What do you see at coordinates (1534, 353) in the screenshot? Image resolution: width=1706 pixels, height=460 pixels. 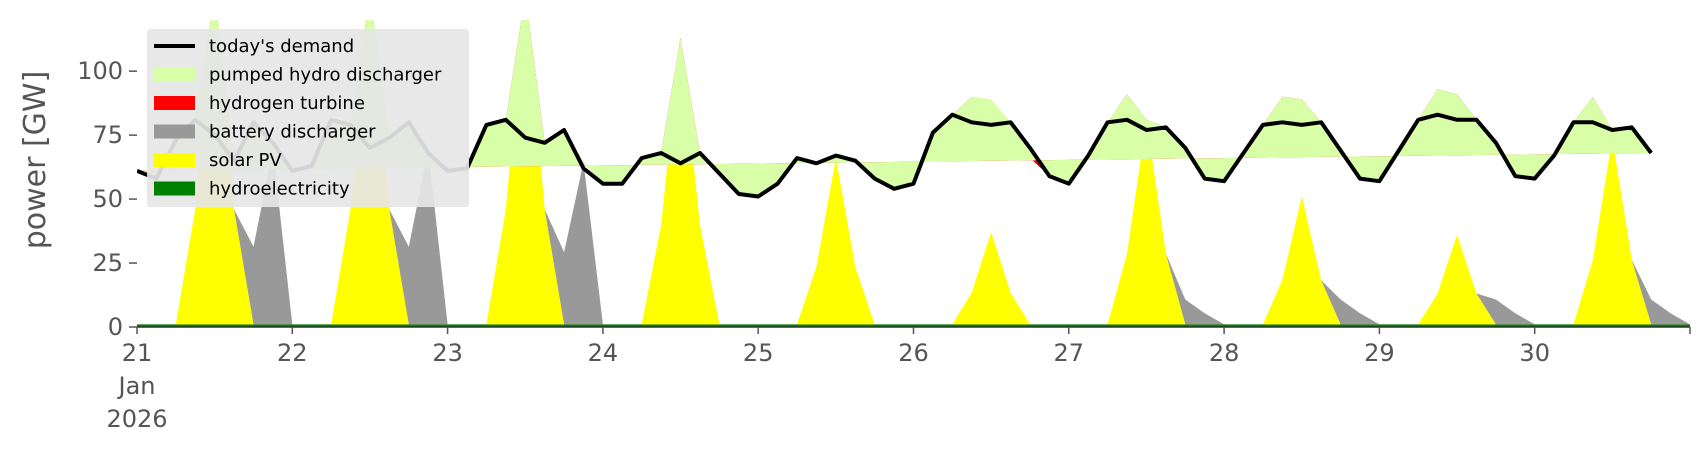 I see `x-tick-label: 30` at bounding box center [1534, 353].